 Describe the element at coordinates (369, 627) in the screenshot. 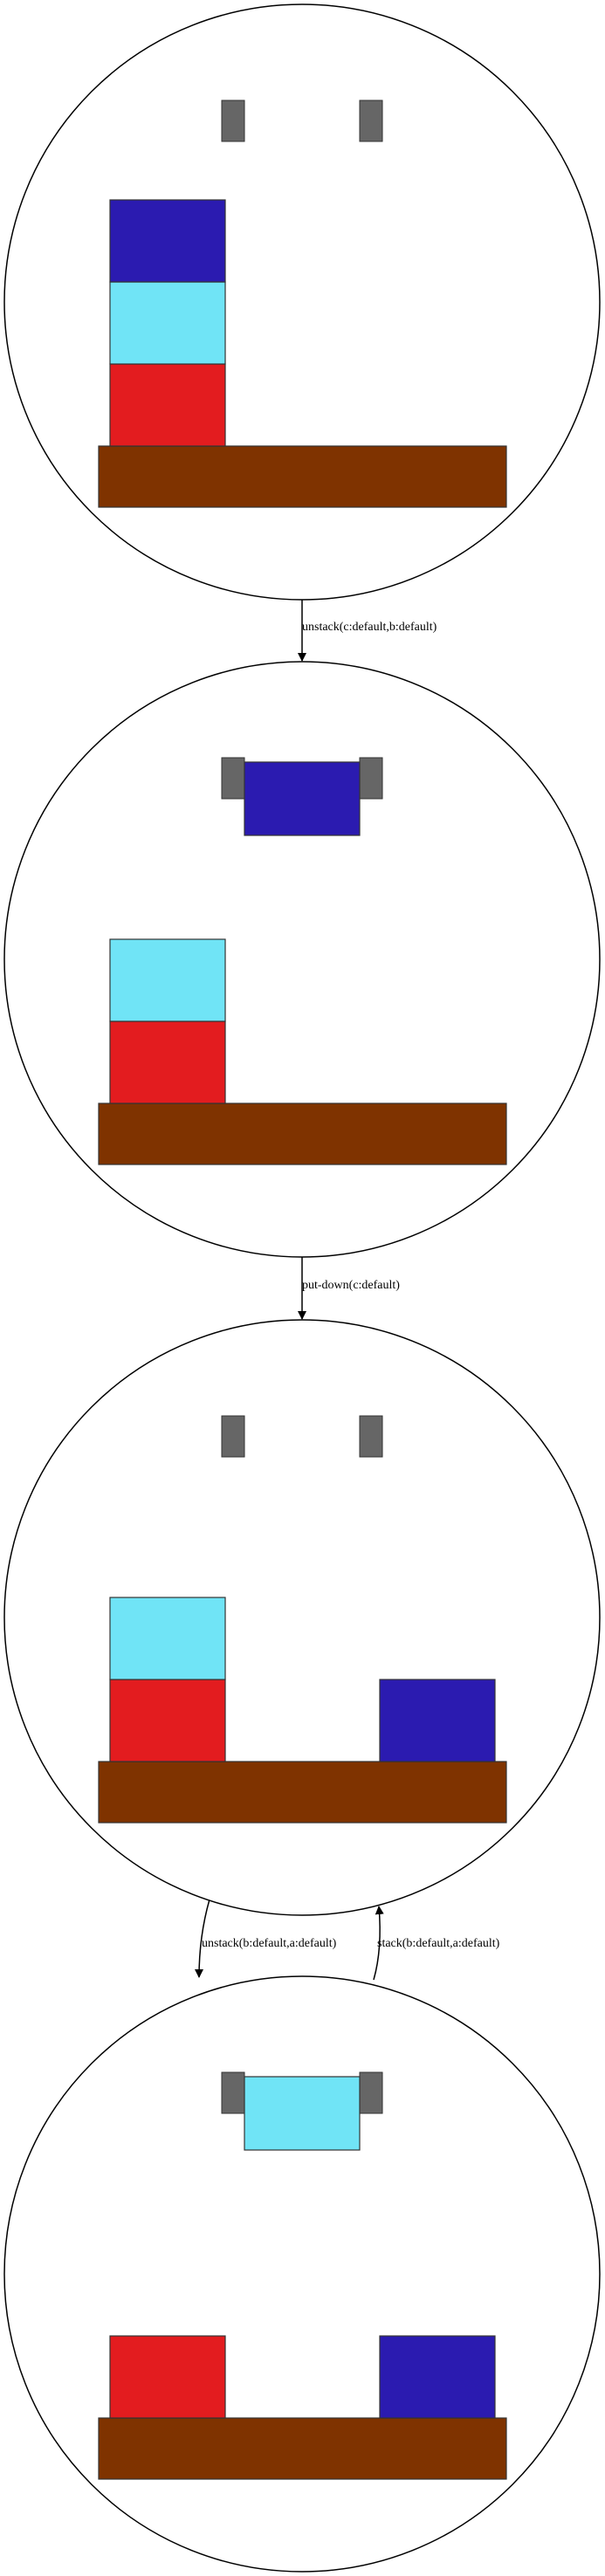

I see `transition-label: unstack(c:default,b:default)` at that location.